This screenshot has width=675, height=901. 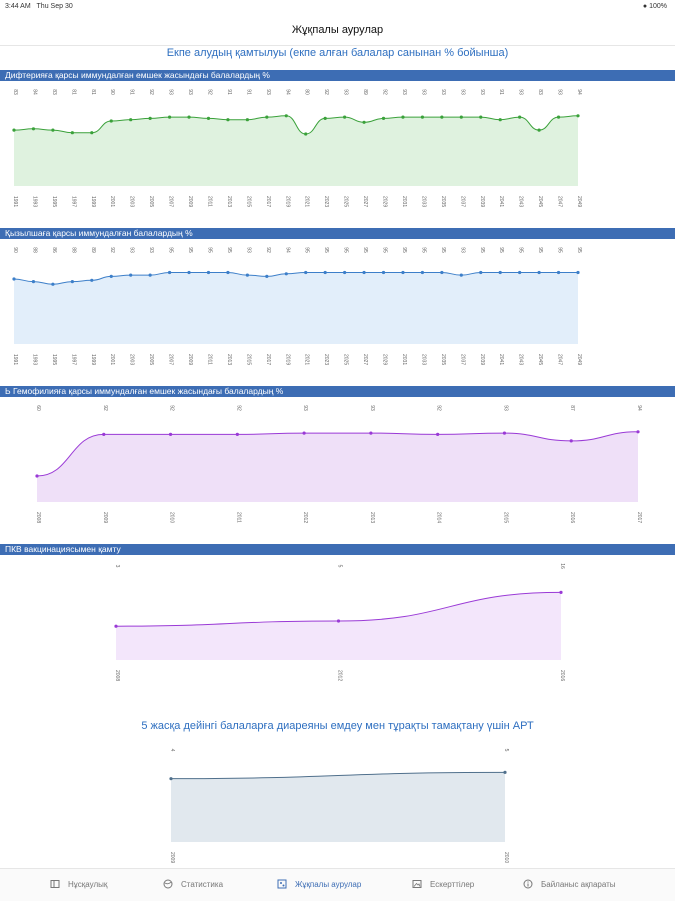 I want to click on x-tick-label: 2008, so click(x=117, y=675).